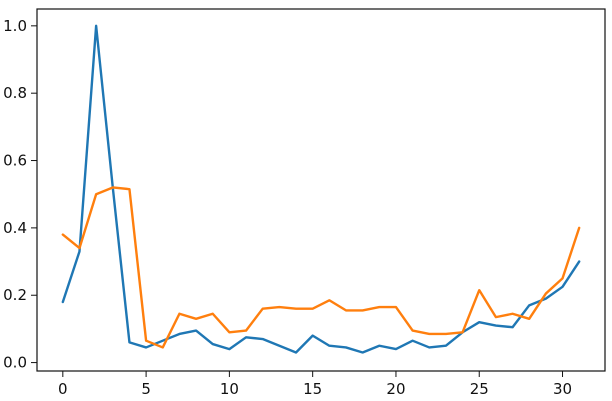  Describe the element at coordinates (562, 389) in the screenshot. I see `x-tick-label-30: 30` at that location.